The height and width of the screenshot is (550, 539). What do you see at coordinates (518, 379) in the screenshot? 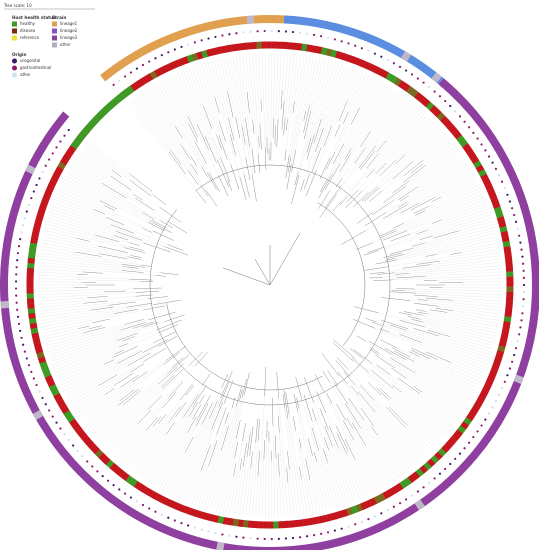
I see `lineage-ring` at bounding box center [518, 379].